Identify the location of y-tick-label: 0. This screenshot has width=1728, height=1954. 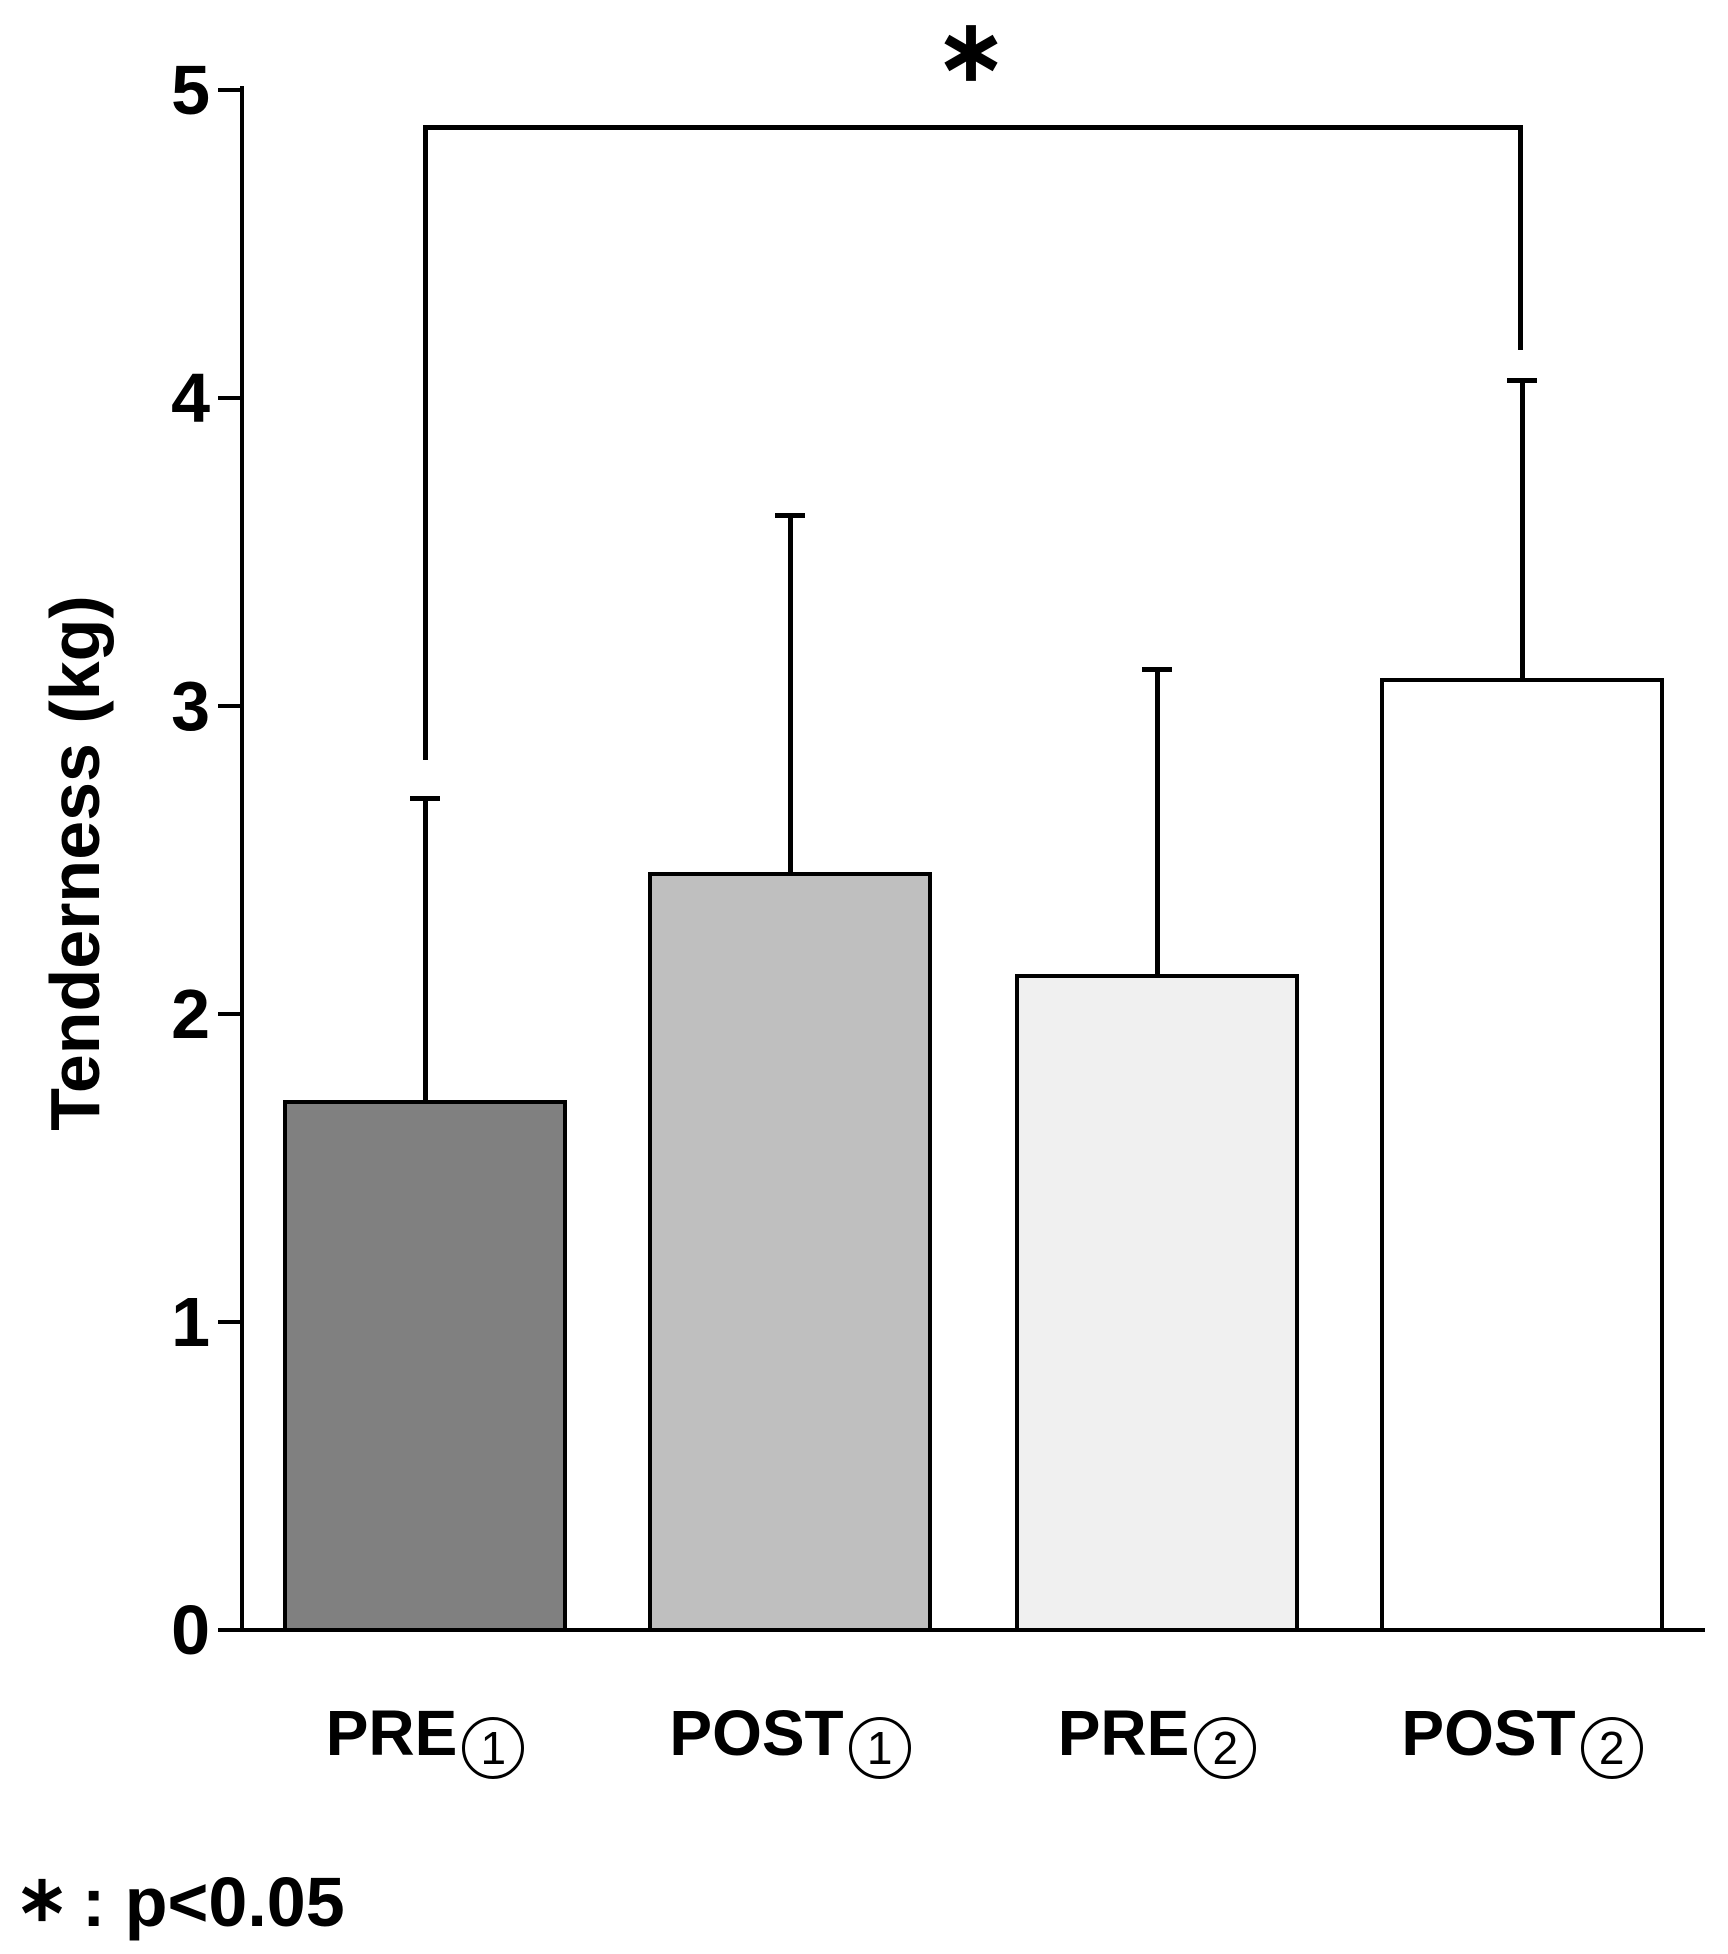
(190, 1630).